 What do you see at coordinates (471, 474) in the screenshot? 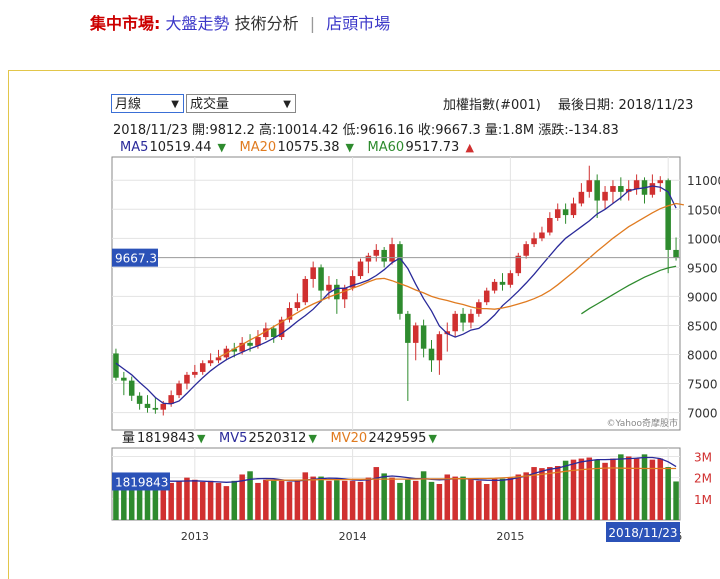
I see `mv-line-mv20` at bounding box center [471, 474].